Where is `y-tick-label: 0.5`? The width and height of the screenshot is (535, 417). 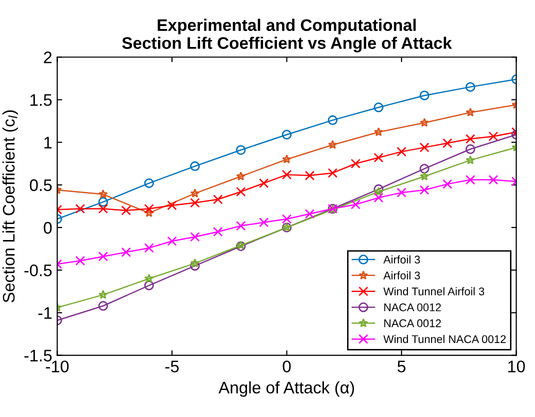 y-tick-label: 0.5 is located at coordinates (41, 185).